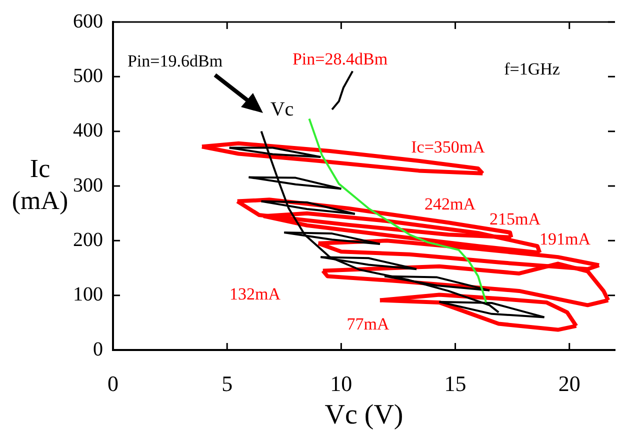 Image resolution: width=618 pixels, height=433 pixels. I want to click on x-tick-label: 15, so click(455, 383).